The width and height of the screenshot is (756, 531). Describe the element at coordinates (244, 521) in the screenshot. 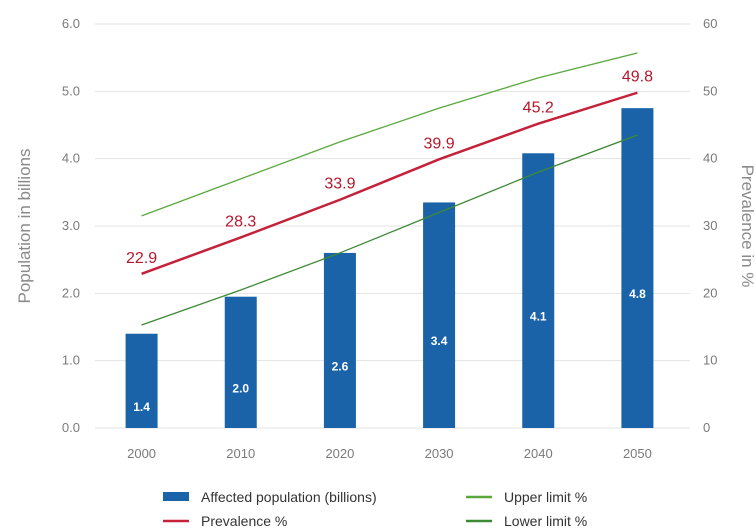

I see `legend-label: Prevalence %` at that location.